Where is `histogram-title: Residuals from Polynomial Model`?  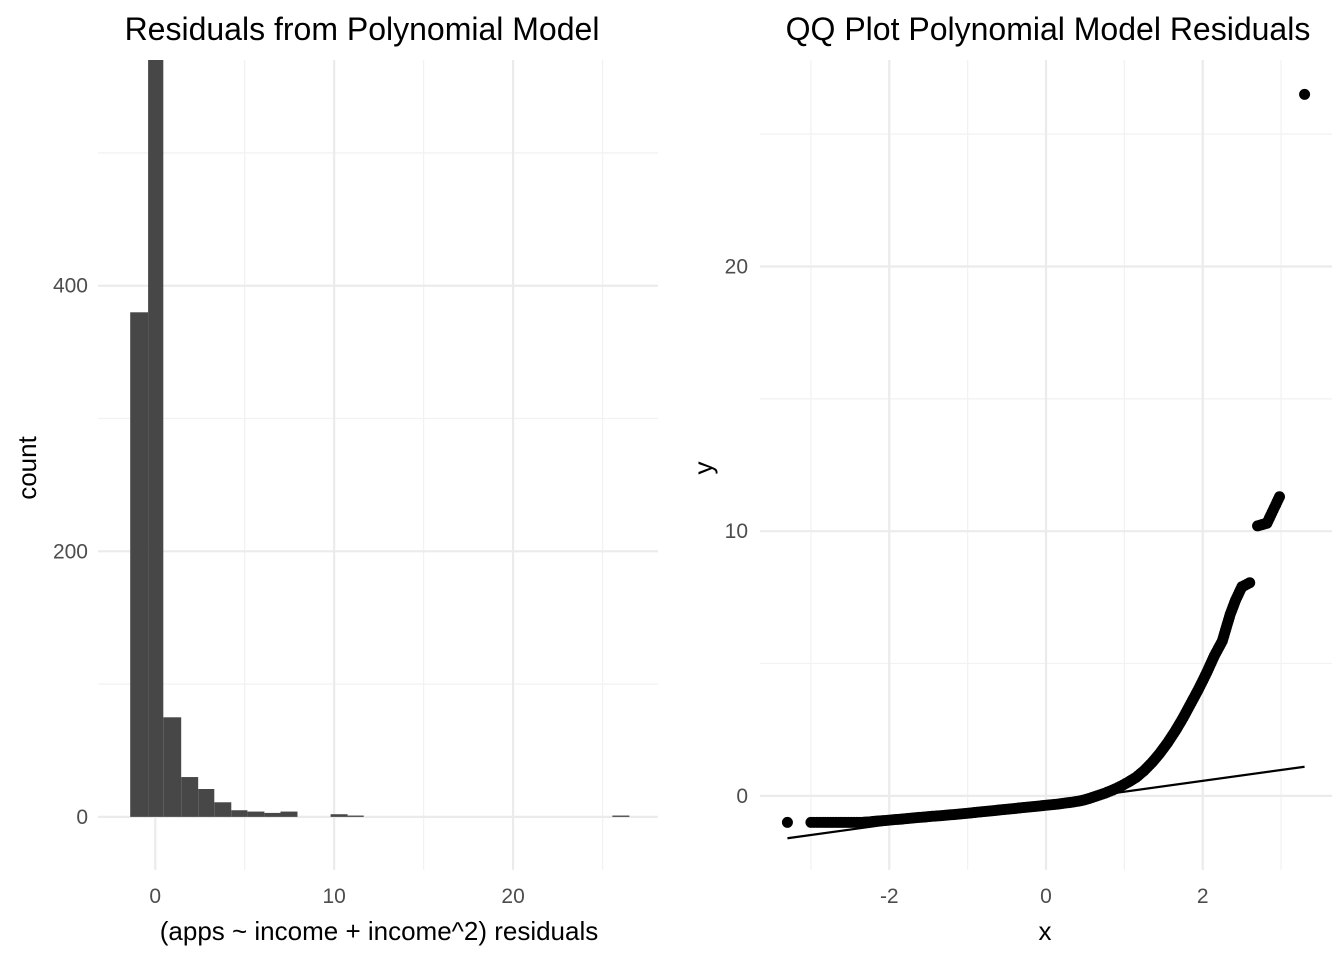 histogram-title: Residuals from Polynomial Model is located at coordinates (362, 29).